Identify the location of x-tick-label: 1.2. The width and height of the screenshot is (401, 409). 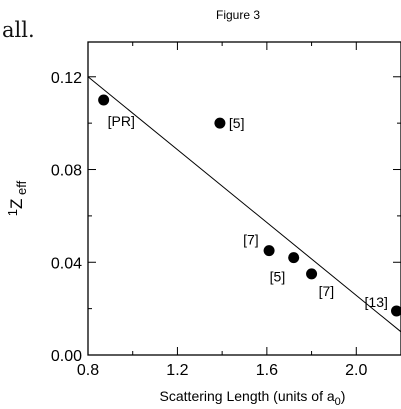
(177, 370).